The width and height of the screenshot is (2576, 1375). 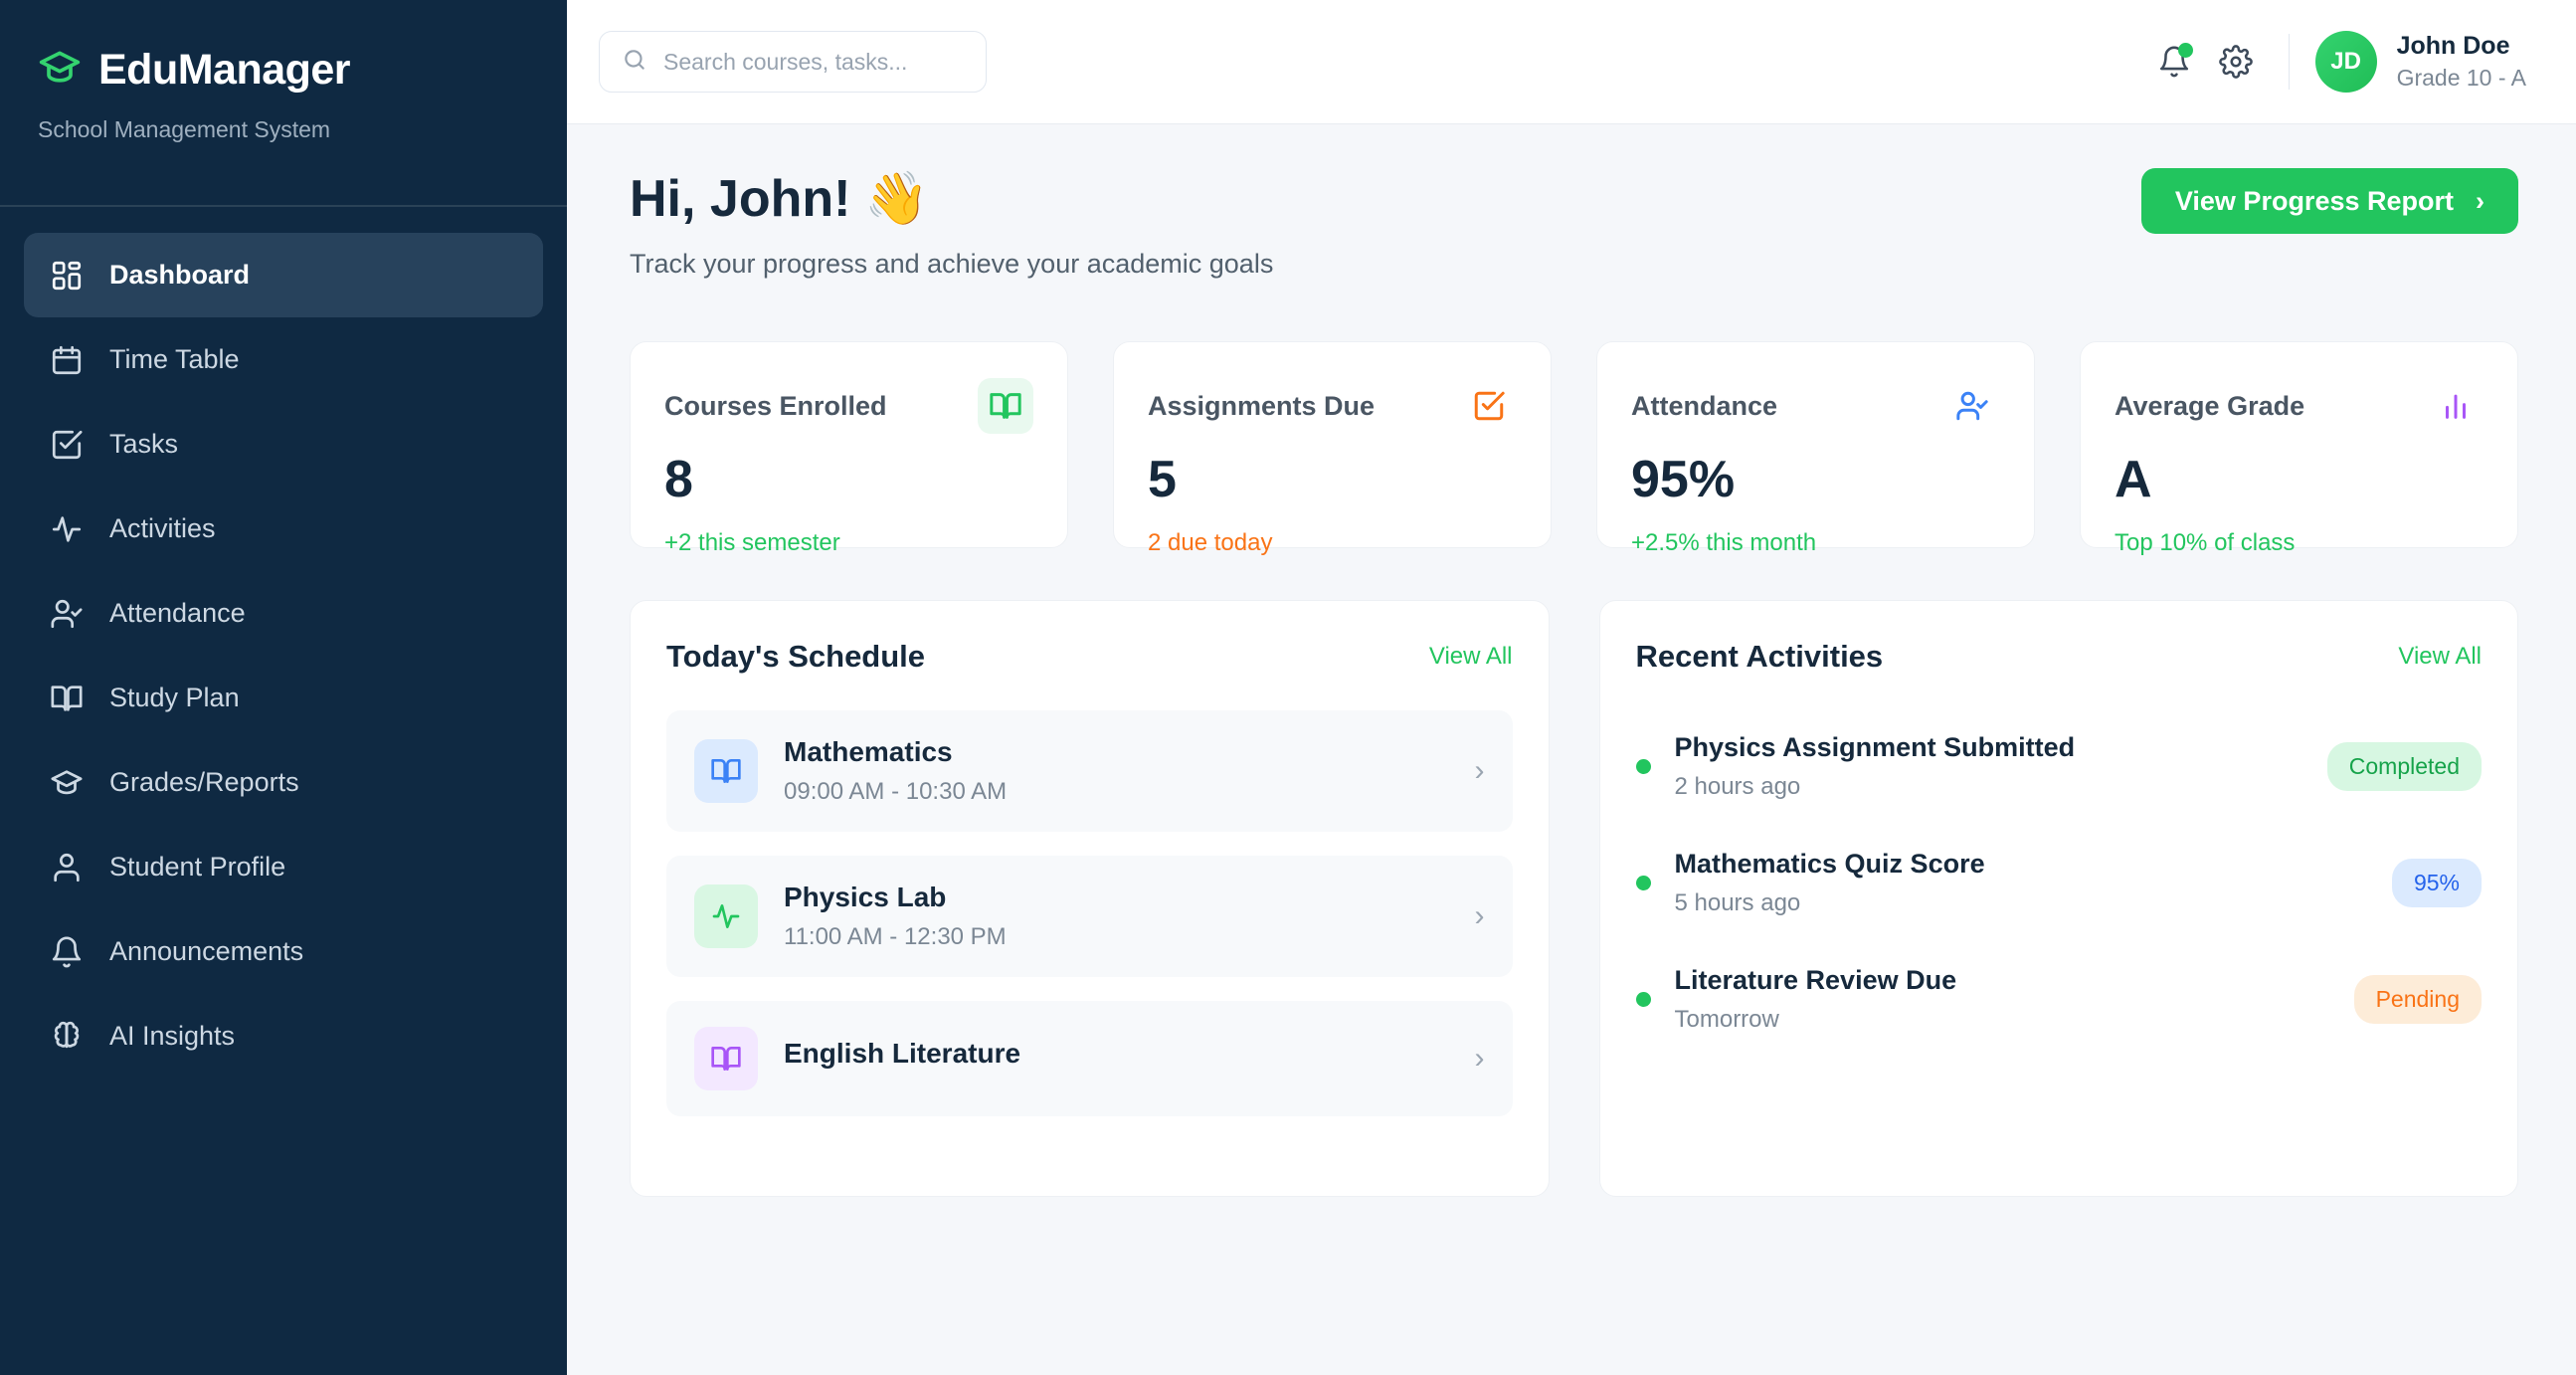 I want to click on status-badge: Completed, so click(x=2404, y=766).